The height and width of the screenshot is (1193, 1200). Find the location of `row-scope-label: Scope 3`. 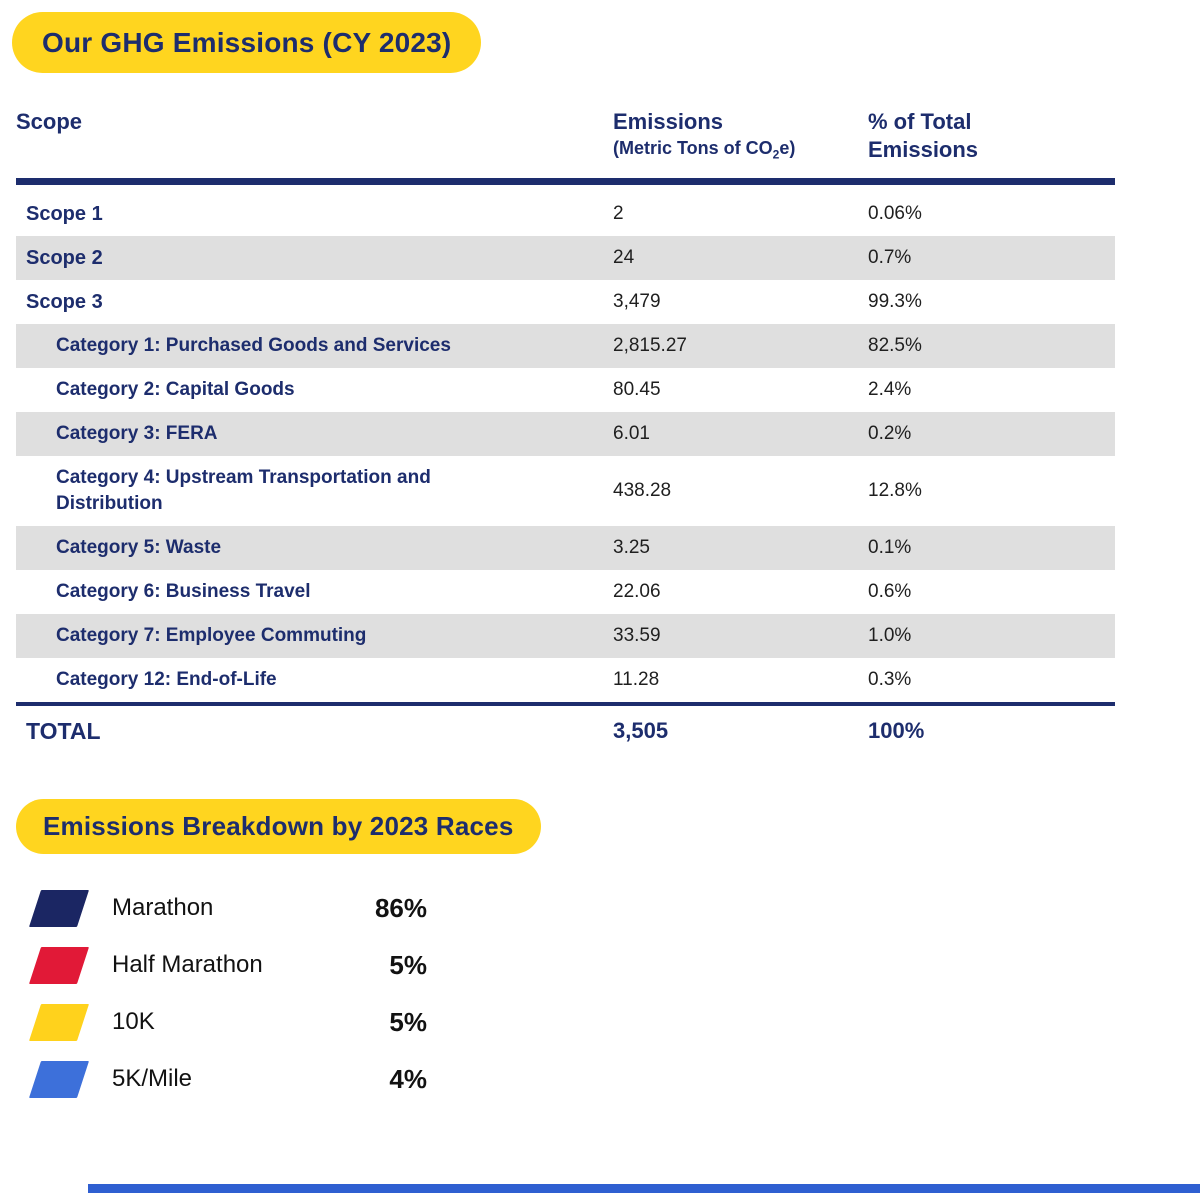

row-scope-label: Scope 3 is located at coordinates (64, 302).